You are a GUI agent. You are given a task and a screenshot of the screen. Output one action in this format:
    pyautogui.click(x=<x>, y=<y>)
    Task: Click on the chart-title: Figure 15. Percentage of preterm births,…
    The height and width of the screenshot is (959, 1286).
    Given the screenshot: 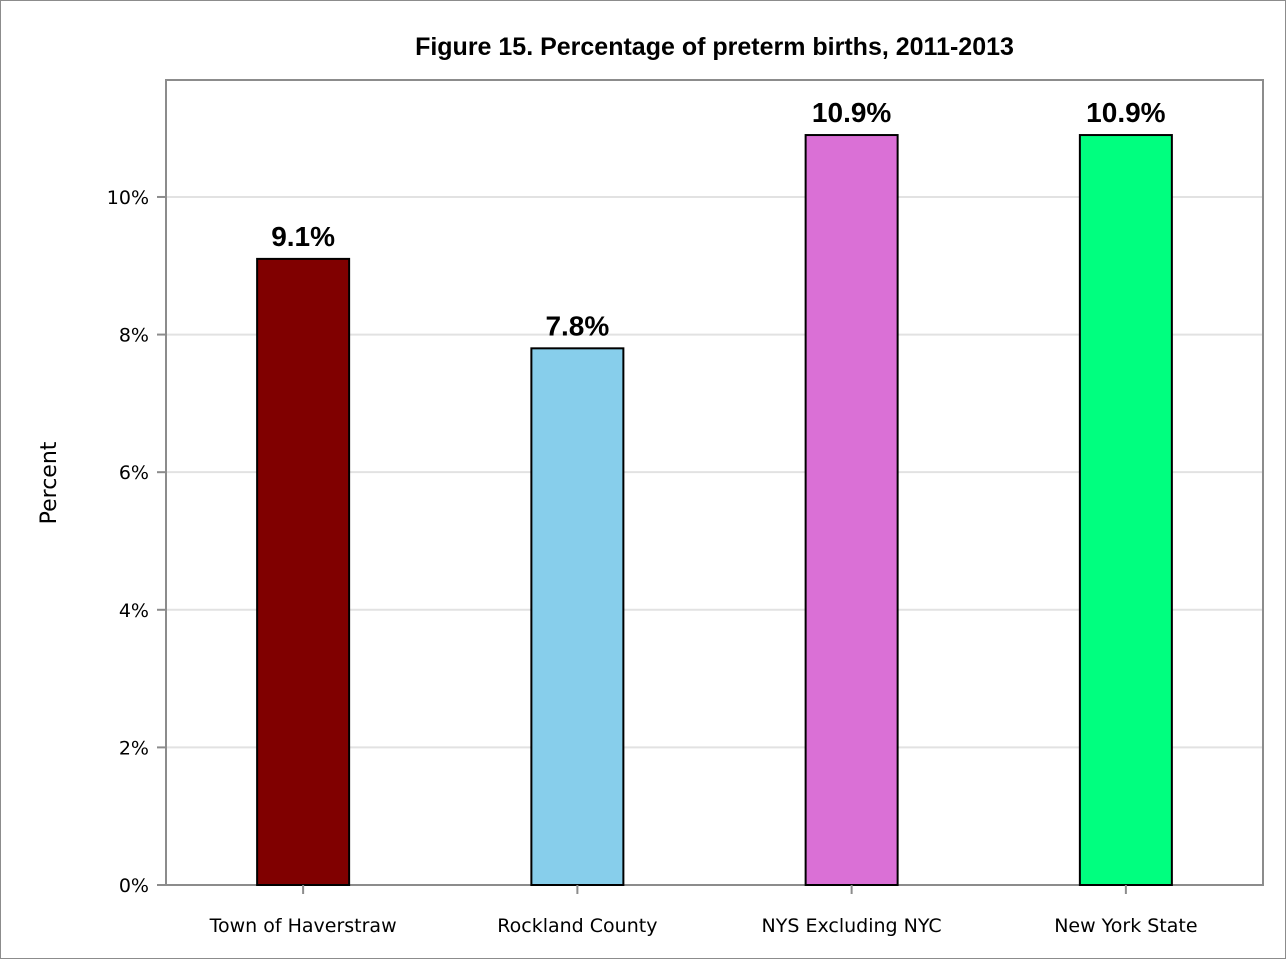 What is the action you would take?
    pyautogui.click(x=714, y=47)
    